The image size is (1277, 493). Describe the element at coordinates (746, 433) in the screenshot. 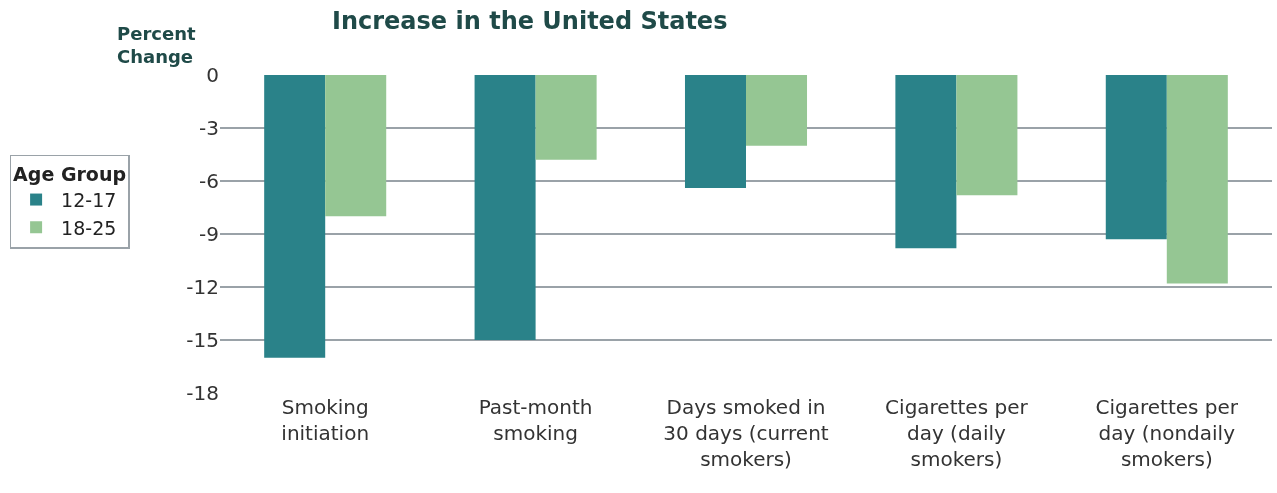

I see `x-tick-label: Days smoked in 30 days (current smokers)` at that location.